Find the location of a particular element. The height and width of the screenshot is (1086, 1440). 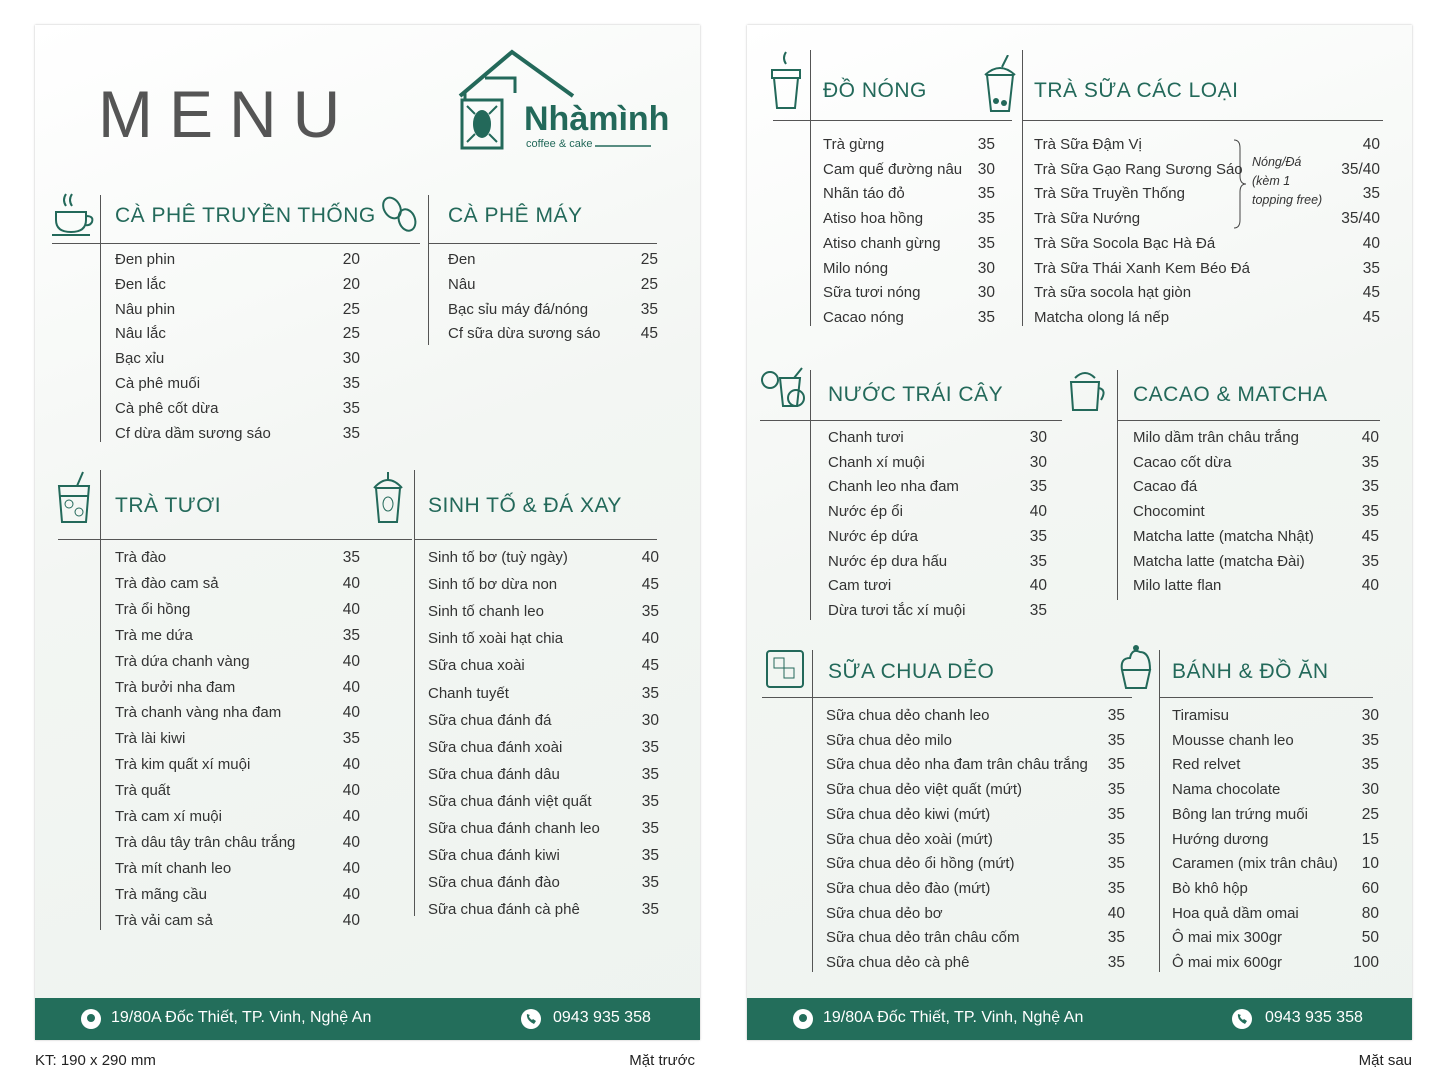

item-name: Trà Sữa Đậm Vị is located at coordinates (1088, 144).